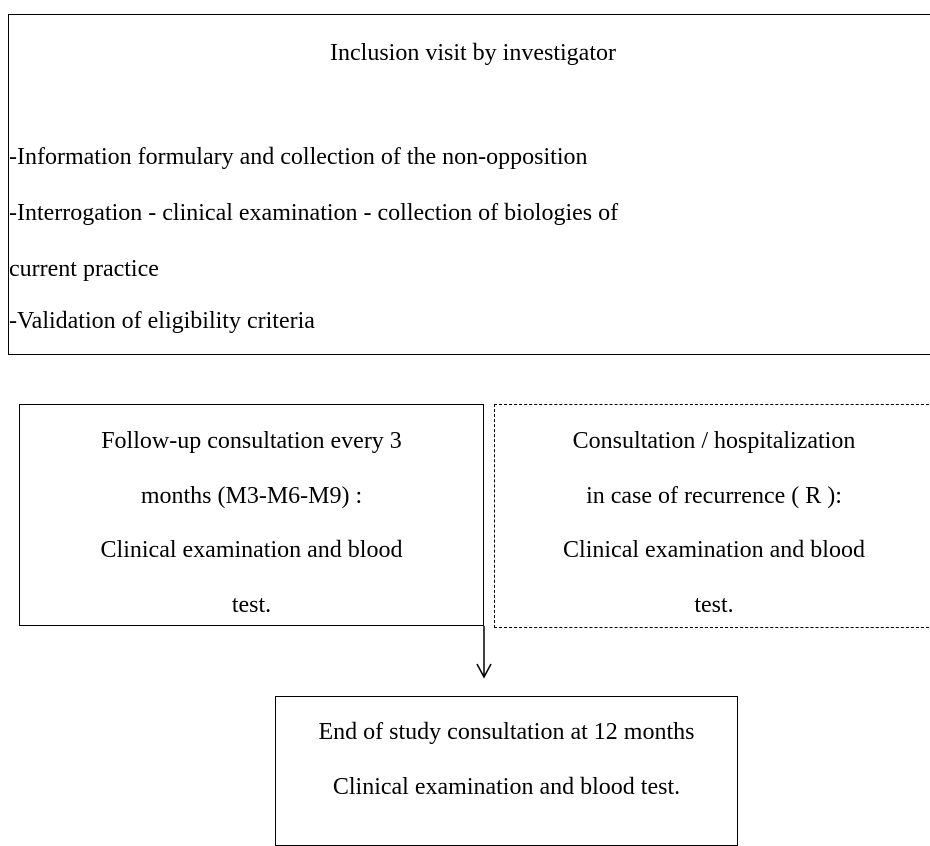 Image resolution: width=930 pixels, height=846 pixels. I want to click on box-line: Consultation / hospitalization, so click(714, 441).